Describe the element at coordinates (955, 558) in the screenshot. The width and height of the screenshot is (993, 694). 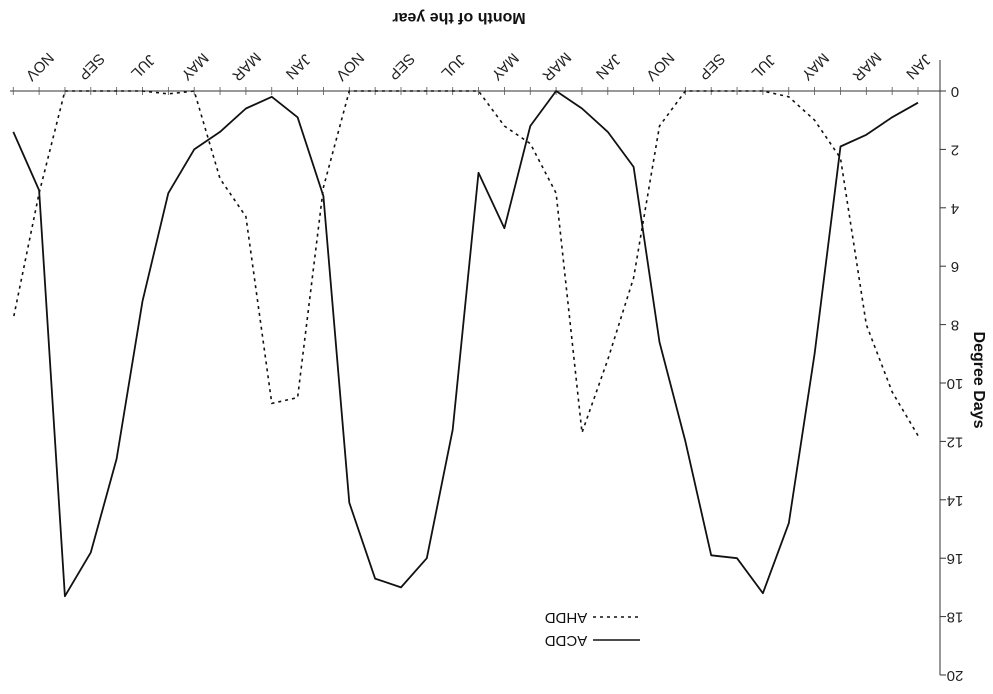
I see `y-tick-label: 16` at that location.